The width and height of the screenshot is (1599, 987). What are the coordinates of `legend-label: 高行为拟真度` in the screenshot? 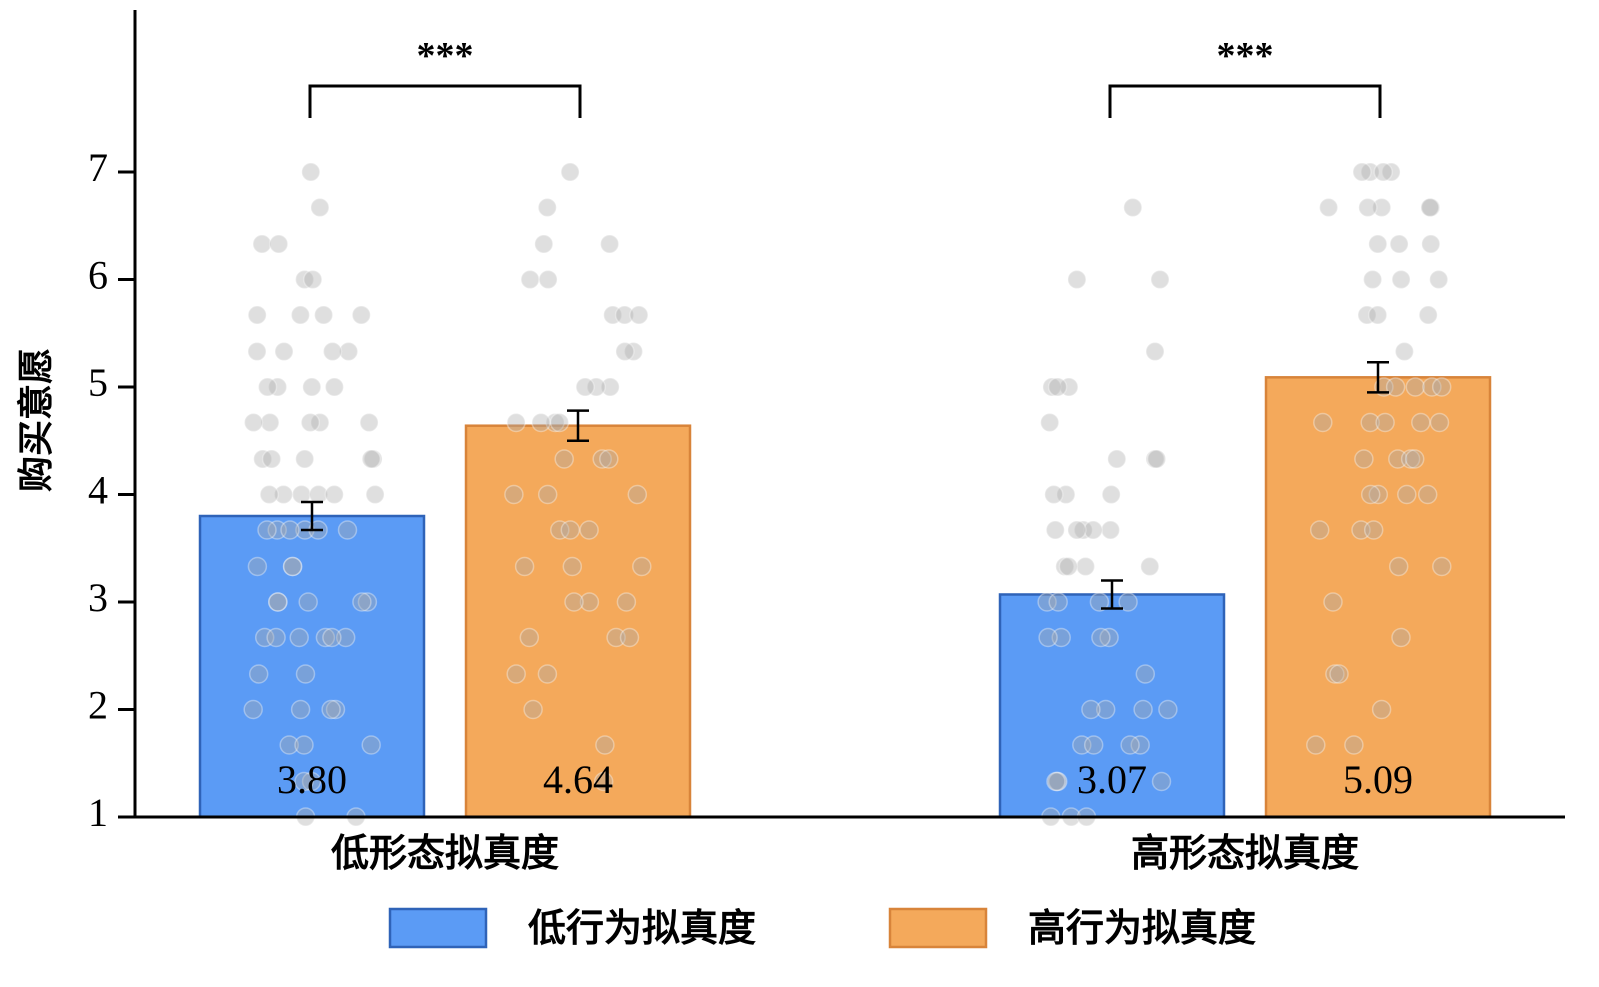 It's located at (1142, 928).